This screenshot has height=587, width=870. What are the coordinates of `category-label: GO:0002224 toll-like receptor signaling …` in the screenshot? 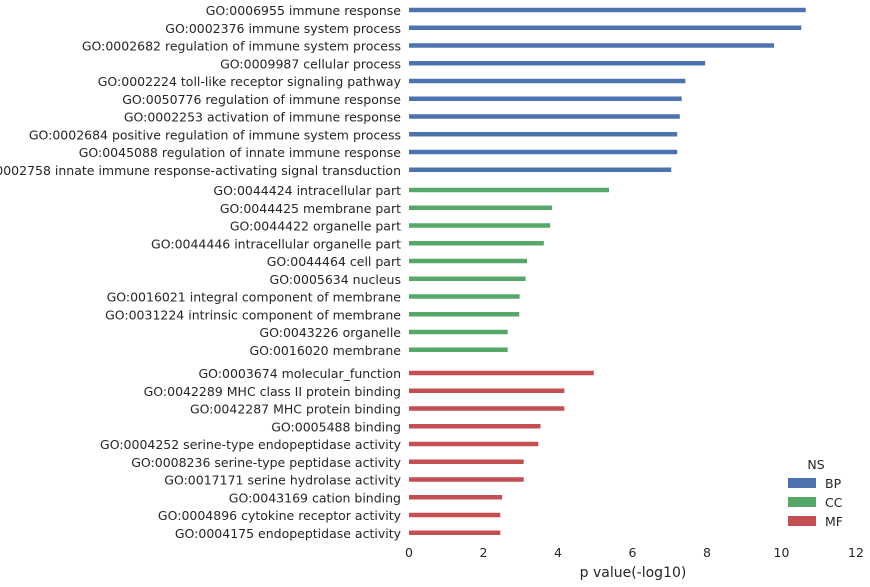 It's located at (250, 81).